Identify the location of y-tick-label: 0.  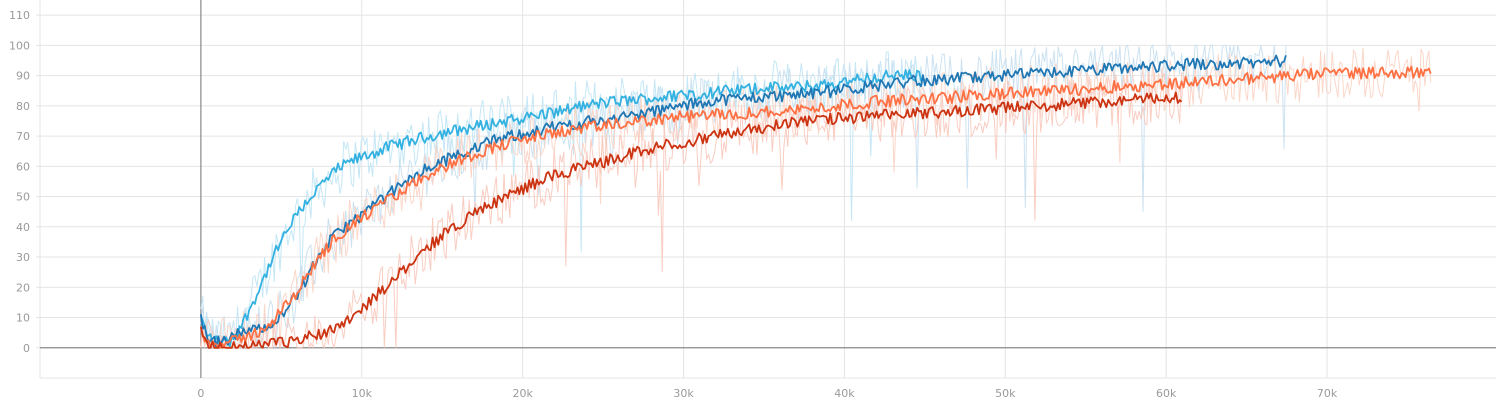
(26, 348).